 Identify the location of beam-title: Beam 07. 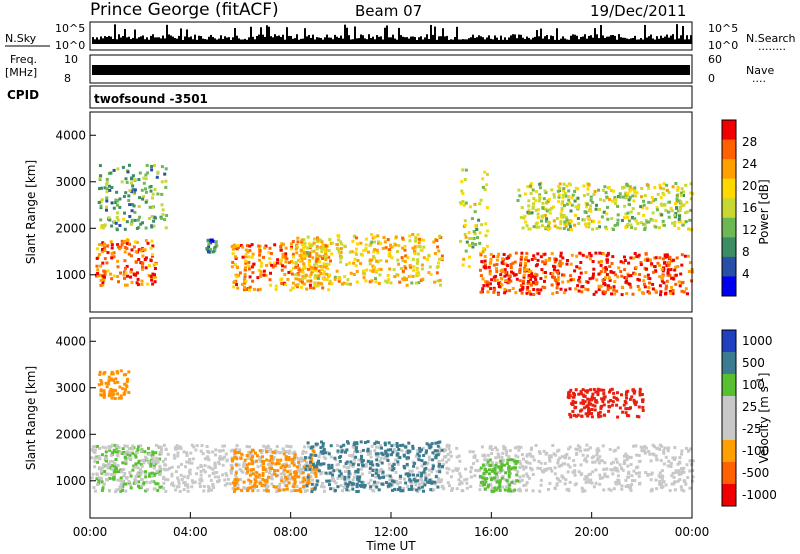
(388, 11).